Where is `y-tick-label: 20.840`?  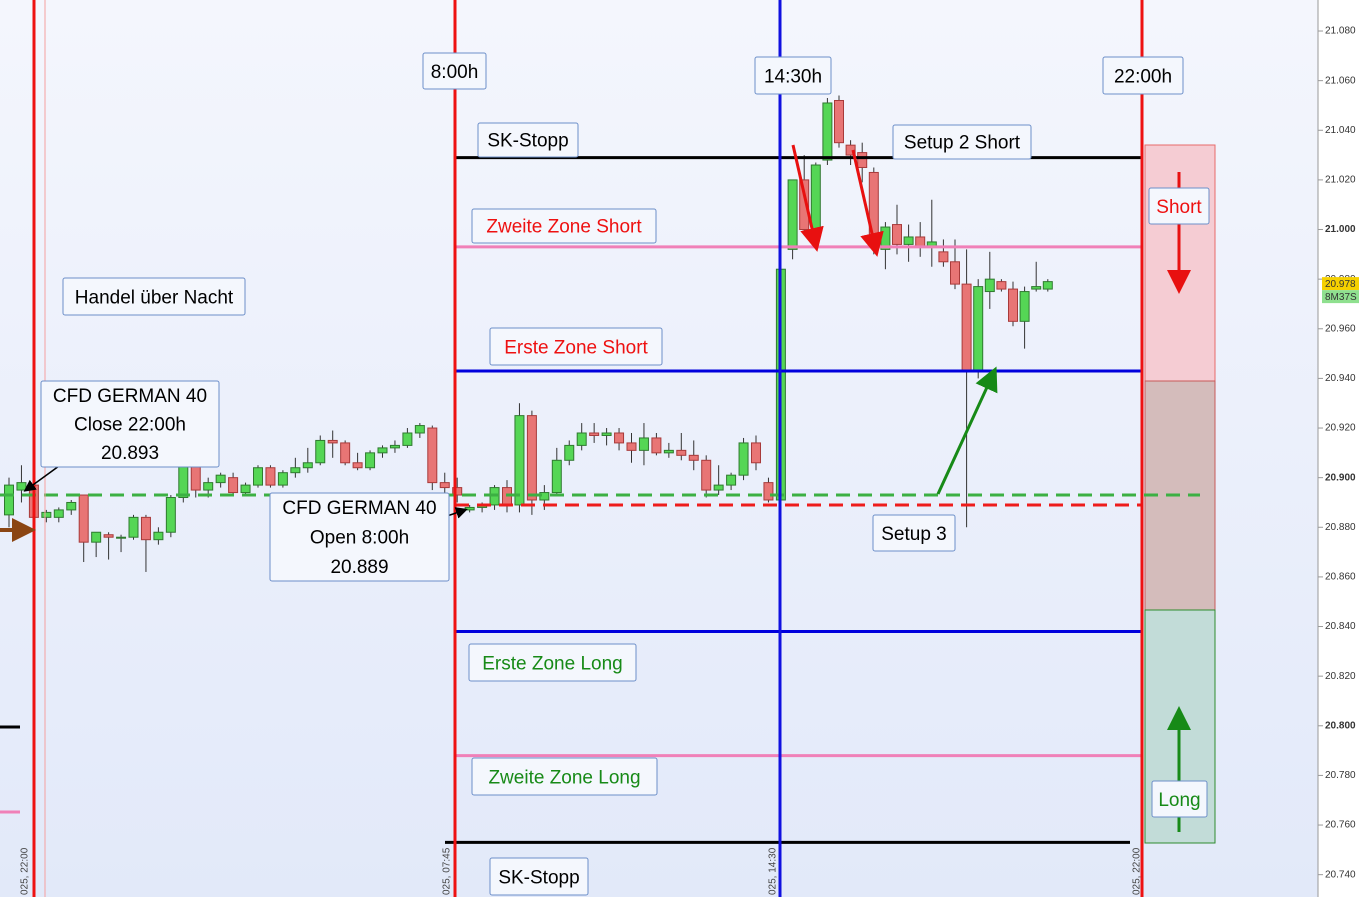 y-tick-label: 20.840 is located at coordinates (1340, 626).